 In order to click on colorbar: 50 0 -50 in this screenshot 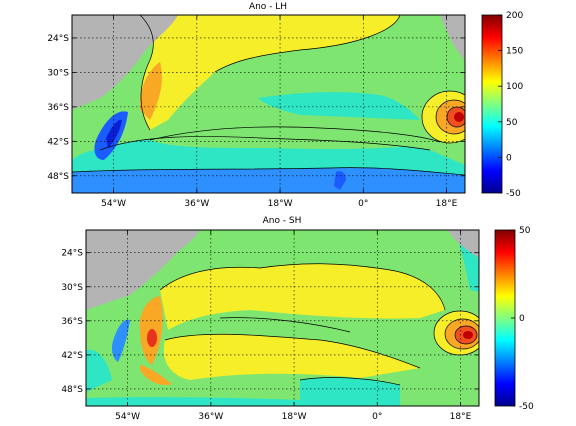, I will do `click(514, 319)`.